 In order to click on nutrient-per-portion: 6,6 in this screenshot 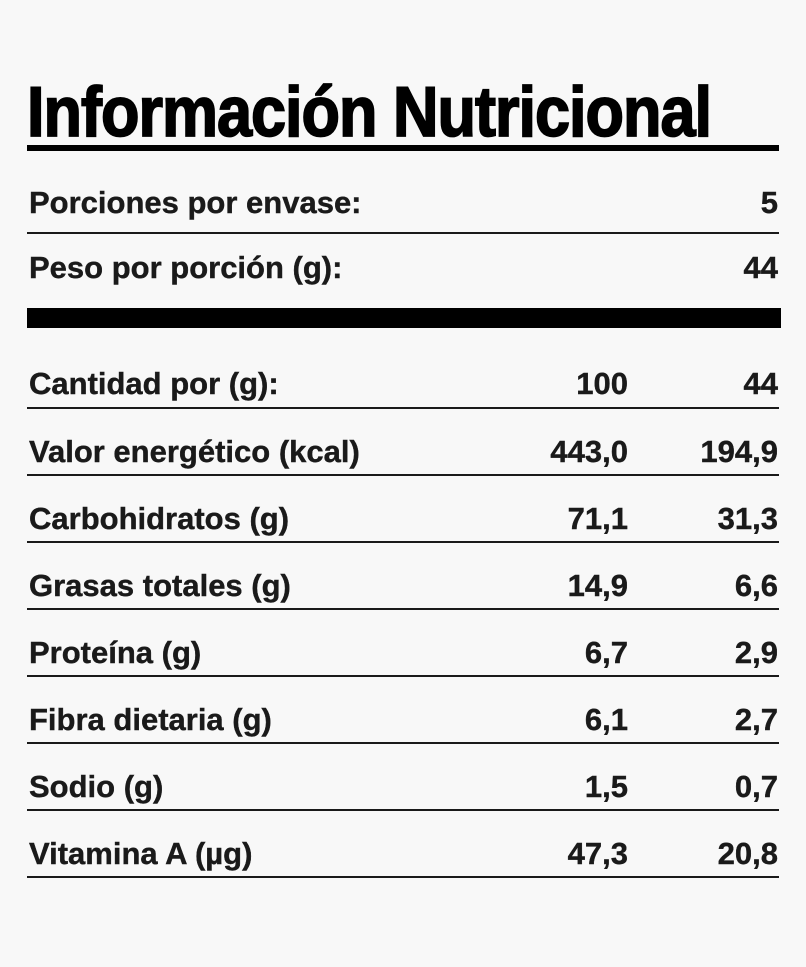, I will do `click(756, 585)`.